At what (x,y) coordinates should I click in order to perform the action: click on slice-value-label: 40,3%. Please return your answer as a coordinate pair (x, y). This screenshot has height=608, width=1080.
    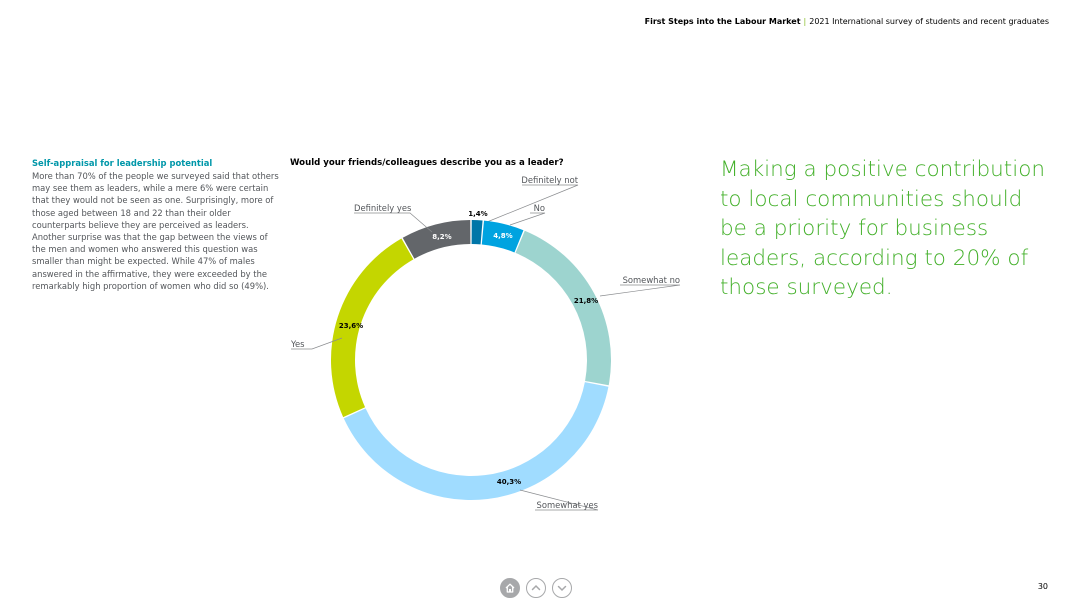
    Looking at the image, I should click on (509, 482).